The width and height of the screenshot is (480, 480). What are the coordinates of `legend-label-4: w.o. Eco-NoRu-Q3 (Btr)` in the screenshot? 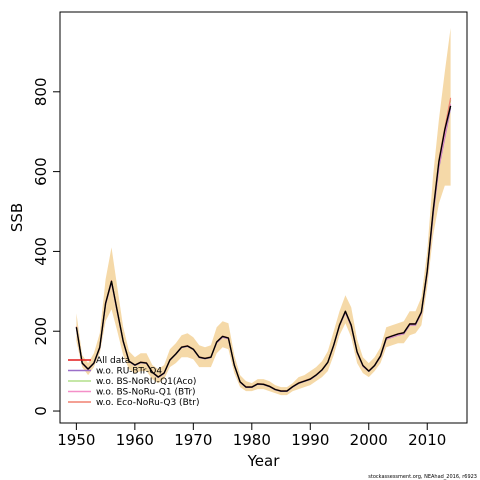 It's located at (148, 403).